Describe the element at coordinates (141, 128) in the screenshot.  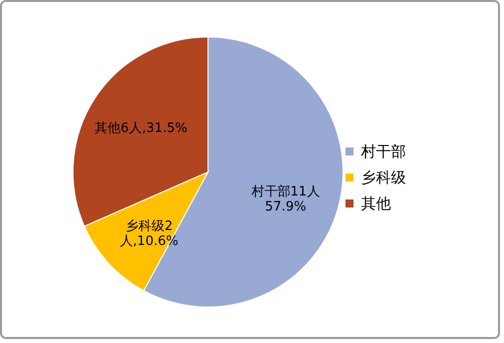
I see `data-label: 其他6人,31.5%` at that location.